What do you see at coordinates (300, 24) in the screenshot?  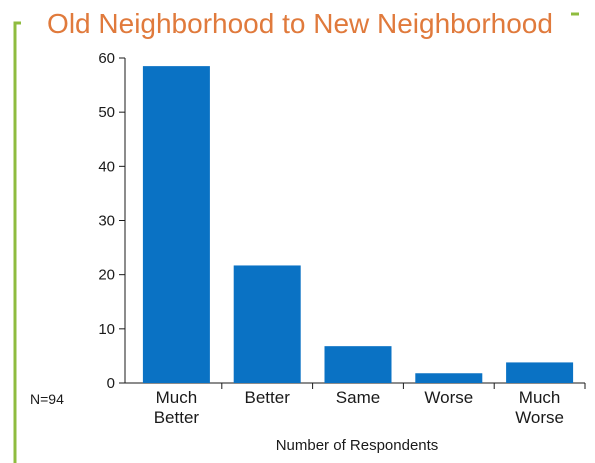 I see `chart-title: Old Neighborhood to New Neighborhood` at bounding box center [300, 24].